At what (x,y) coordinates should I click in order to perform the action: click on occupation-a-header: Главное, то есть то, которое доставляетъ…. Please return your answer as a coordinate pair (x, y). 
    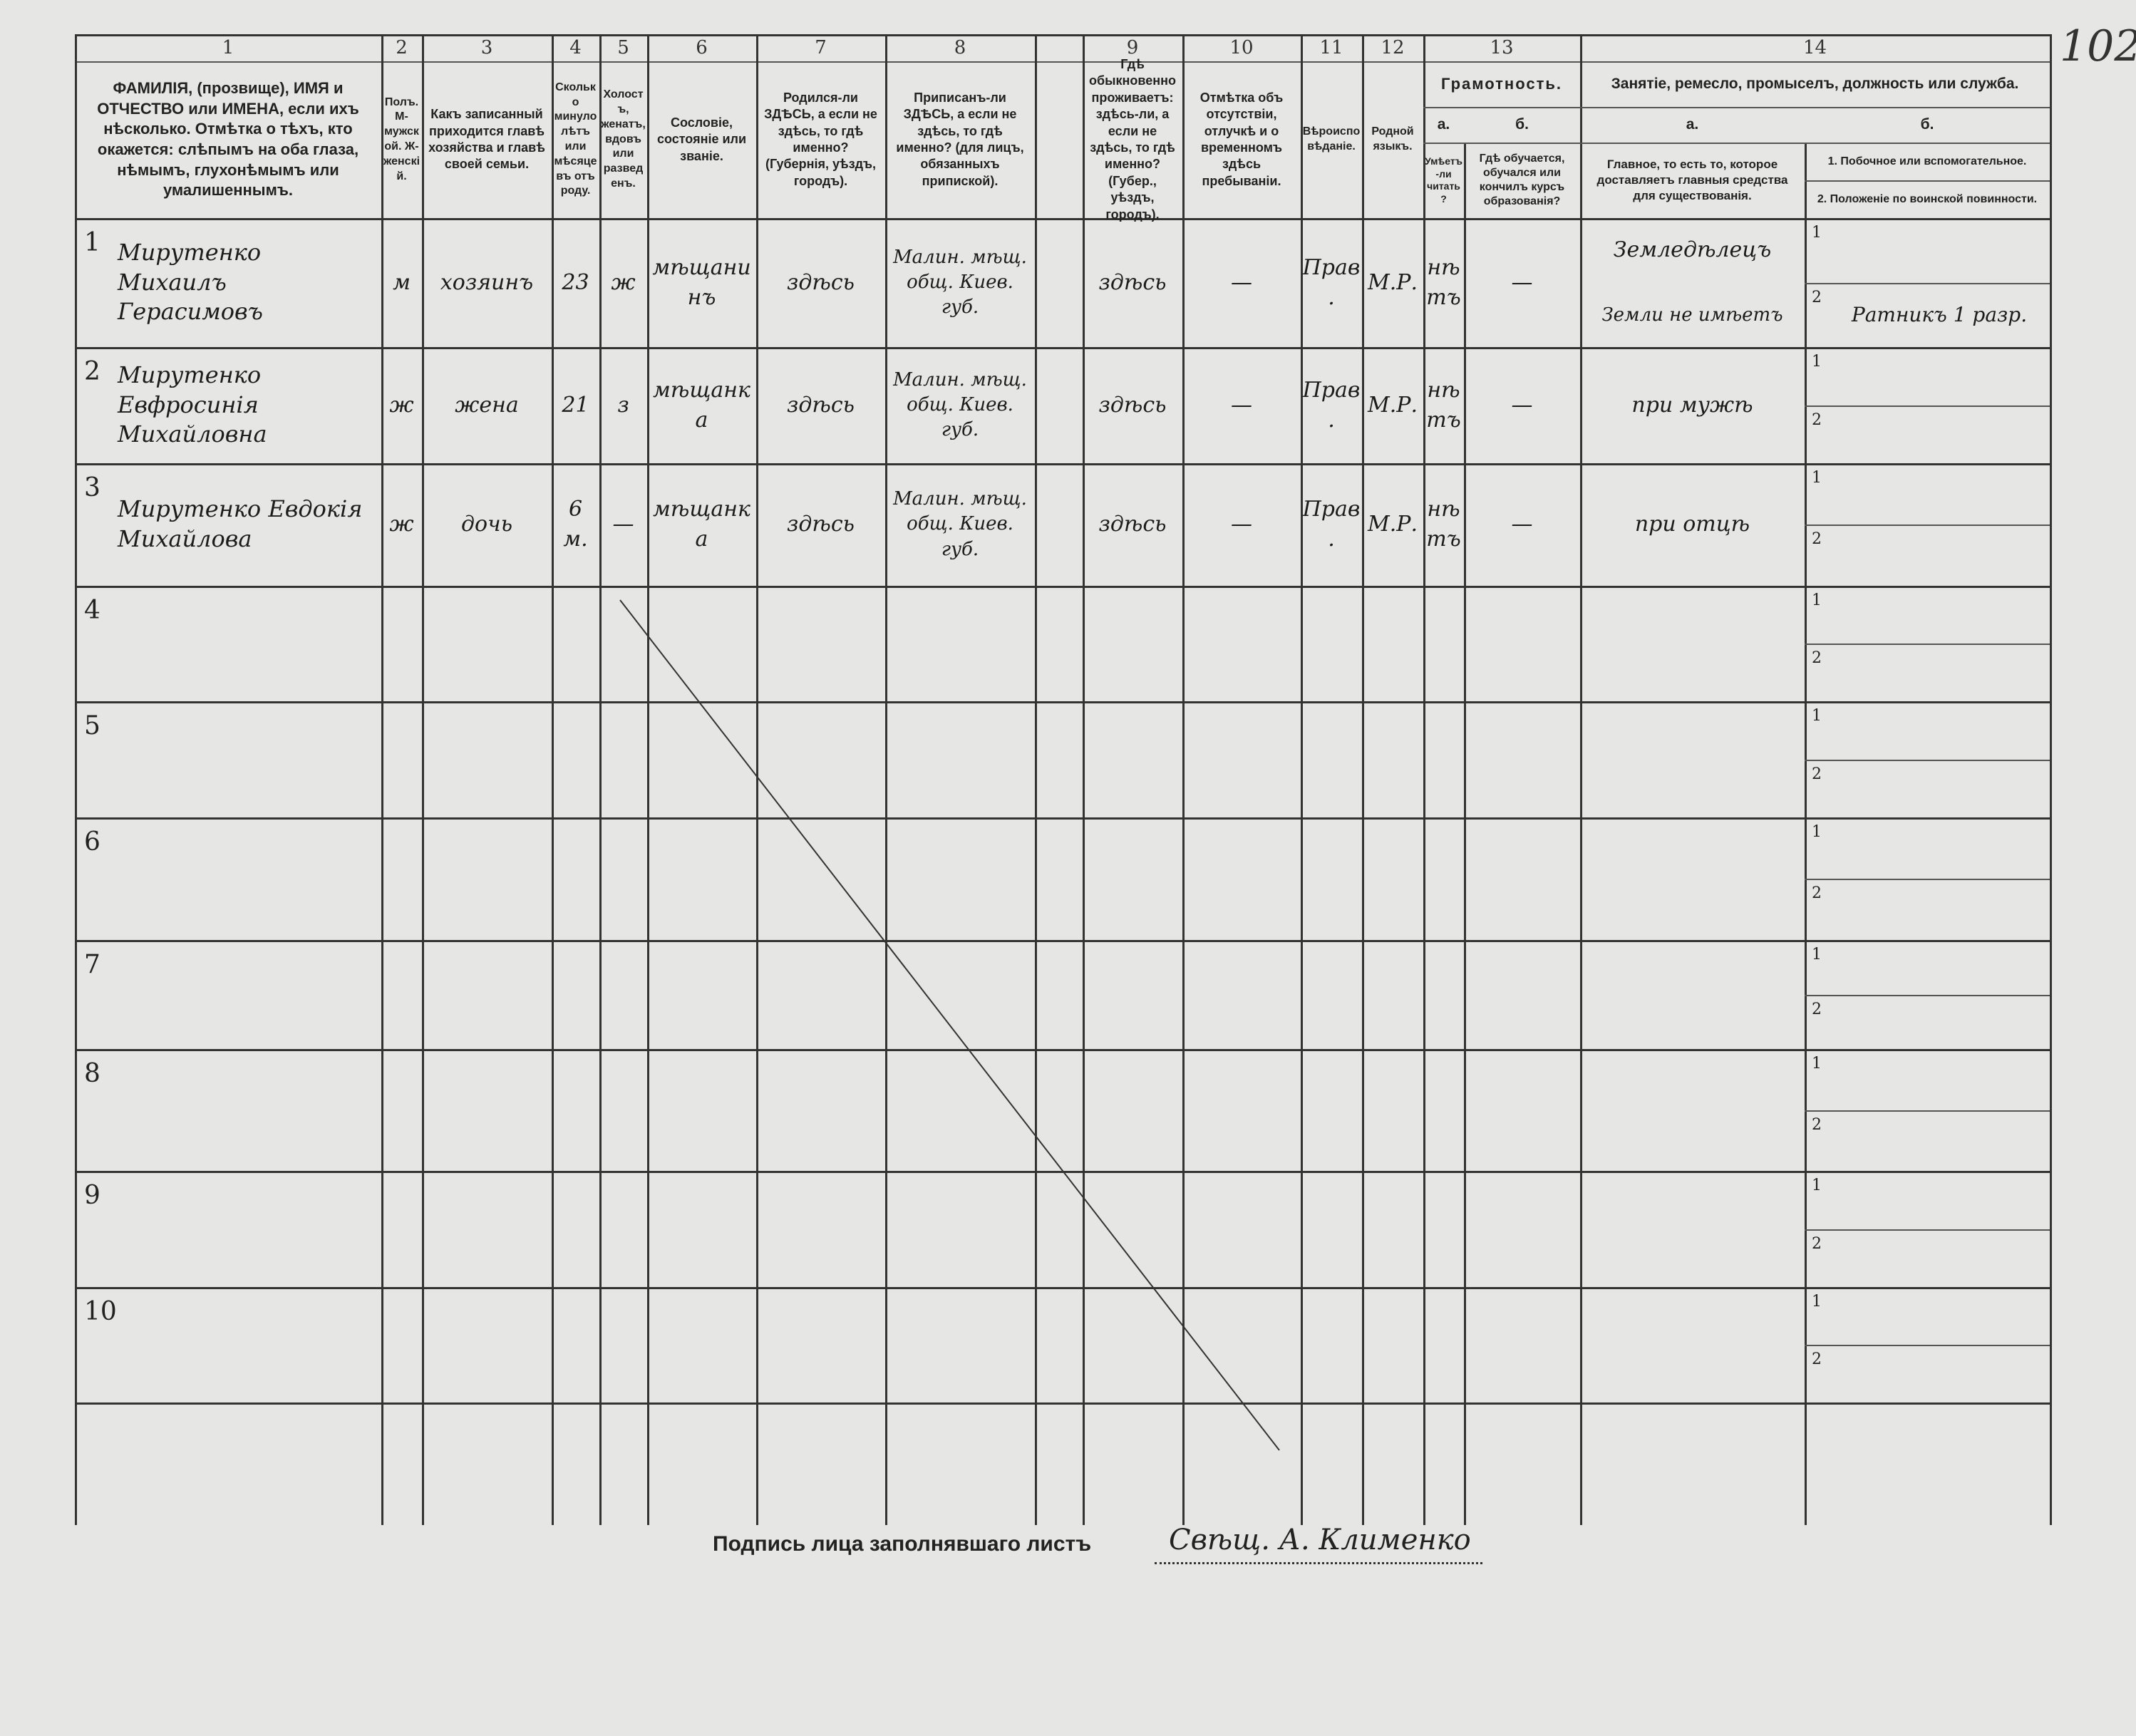
    Looking at the image, I should click on (1692, 180).